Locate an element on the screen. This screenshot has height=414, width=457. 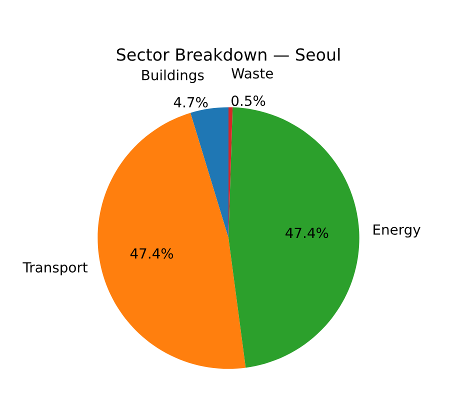
data-label: 0.5% is located at coordinates (249, 101).